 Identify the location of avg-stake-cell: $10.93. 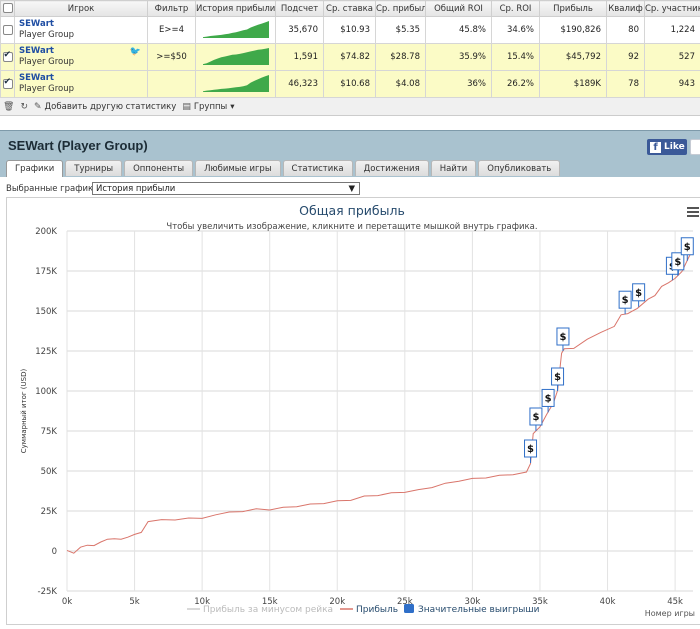
(350, 30).